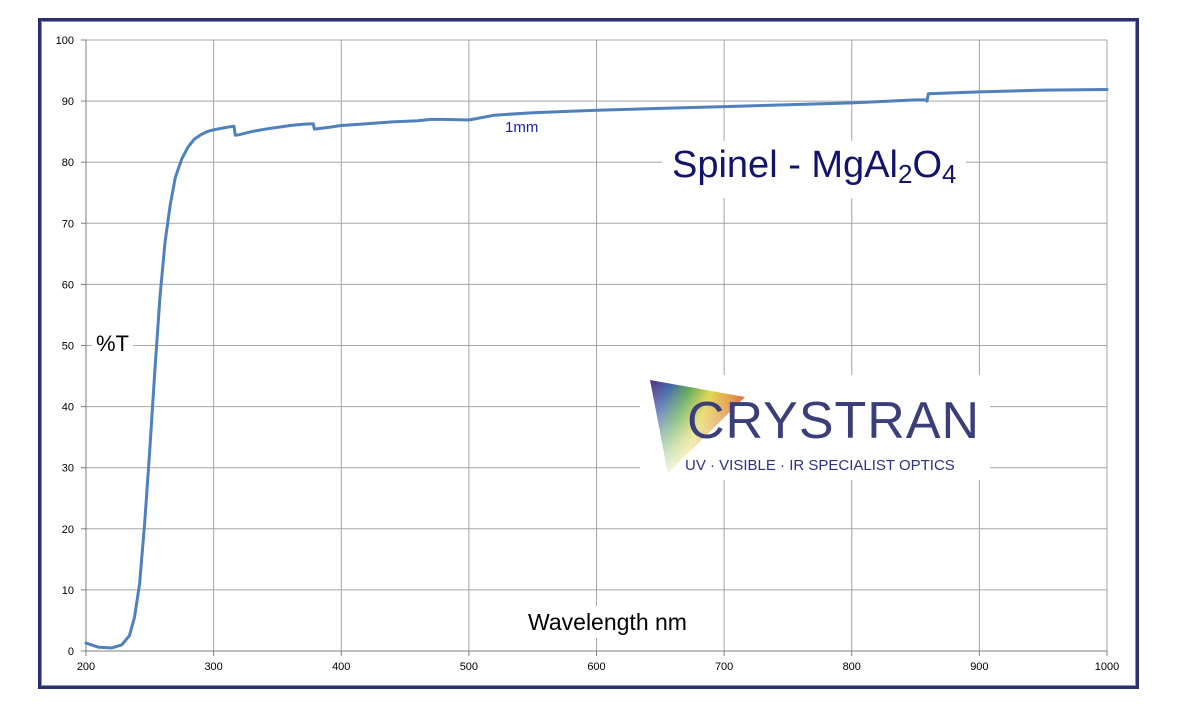 The image size is (1181, 709). I want to click on x-tick-label-900: 900, so click(979, 667).